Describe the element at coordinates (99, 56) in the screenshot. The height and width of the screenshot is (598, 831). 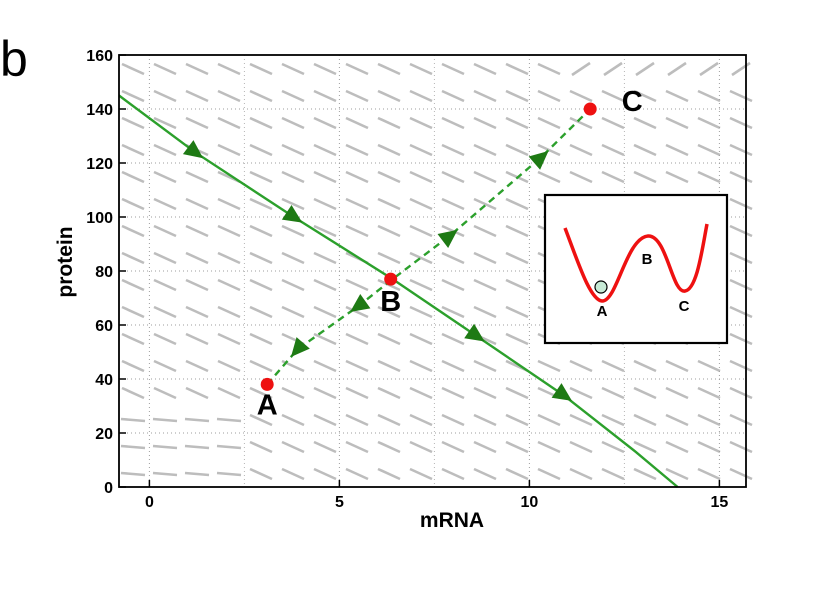
I see `y-tick-label-8: 160` at that location.